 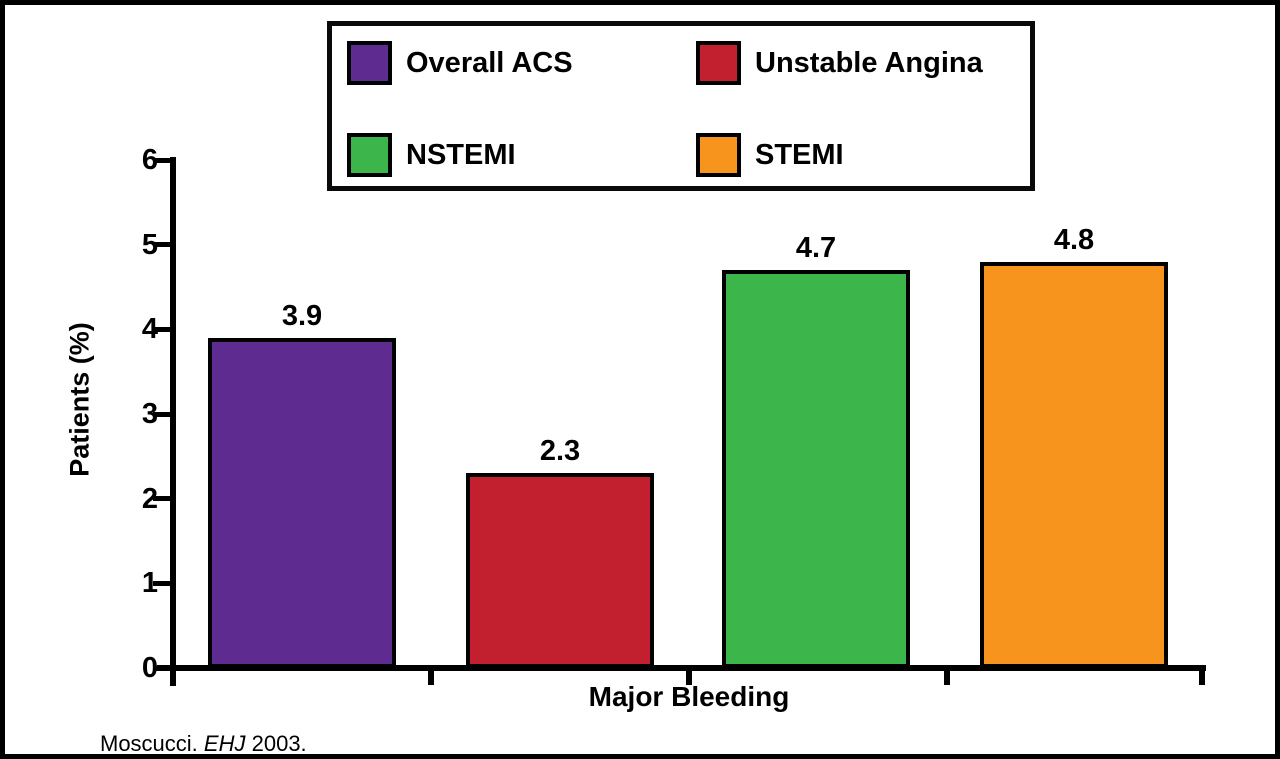 What do you see at coordinates (816, 469) in the screenshot?
I see `bar-nstemi` at bounding box center [816, 469].